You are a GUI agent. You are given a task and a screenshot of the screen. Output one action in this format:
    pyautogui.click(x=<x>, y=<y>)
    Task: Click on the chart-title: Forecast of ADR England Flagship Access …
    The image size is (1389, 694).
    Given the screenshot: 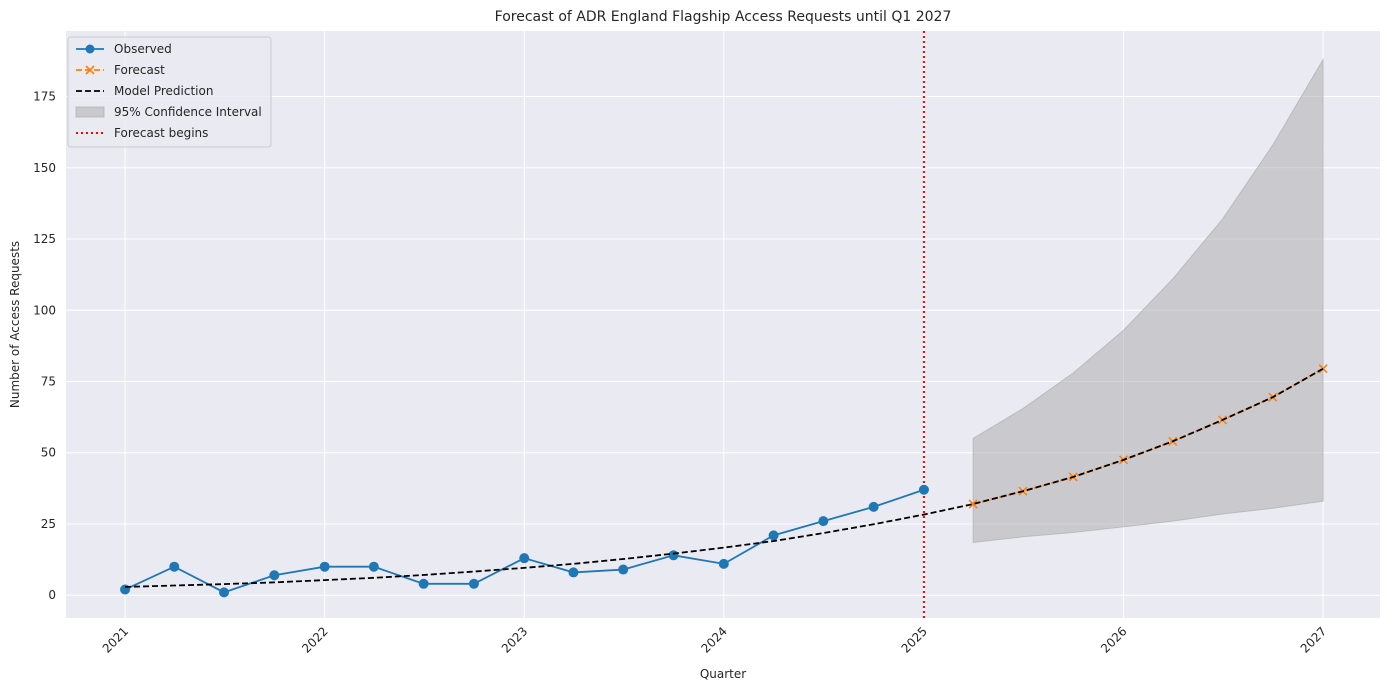 What is the action you would take?
    pyautogui.click(x=723, y=17)
    